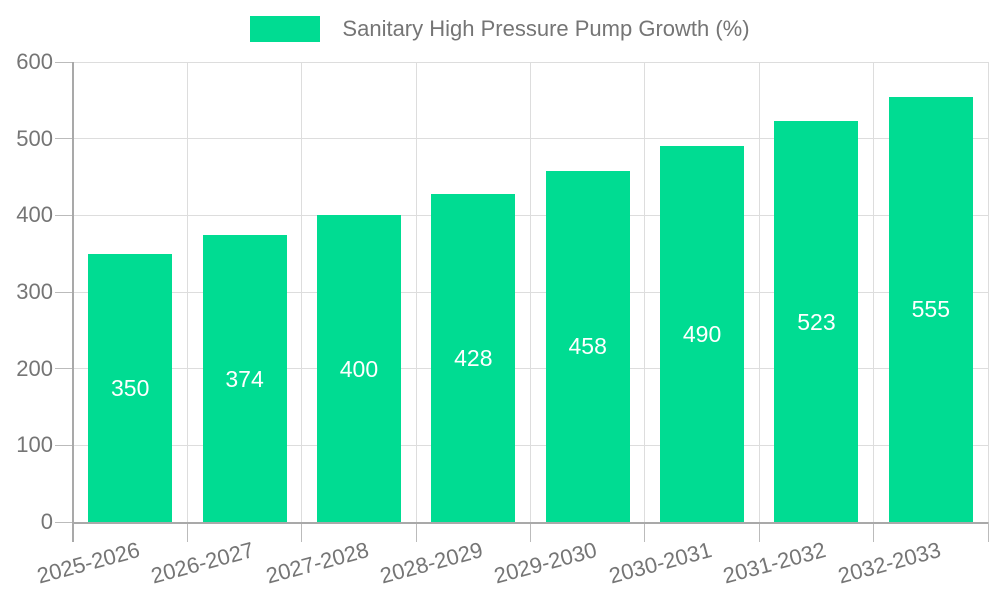 The height and width of the screenshot is (600, 1000). Describe the element at coordinates (317, 563) in the screenshot. I see `x-axis-label: 2027-2028` at that location.